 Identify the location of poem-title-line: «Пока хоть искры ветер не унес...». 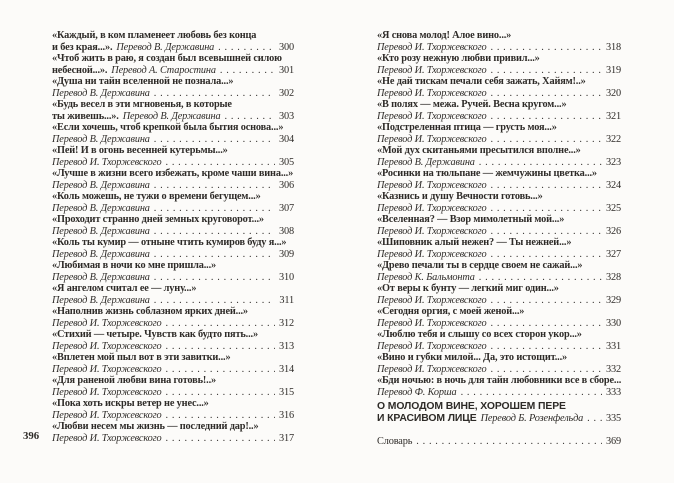
(130, 403).